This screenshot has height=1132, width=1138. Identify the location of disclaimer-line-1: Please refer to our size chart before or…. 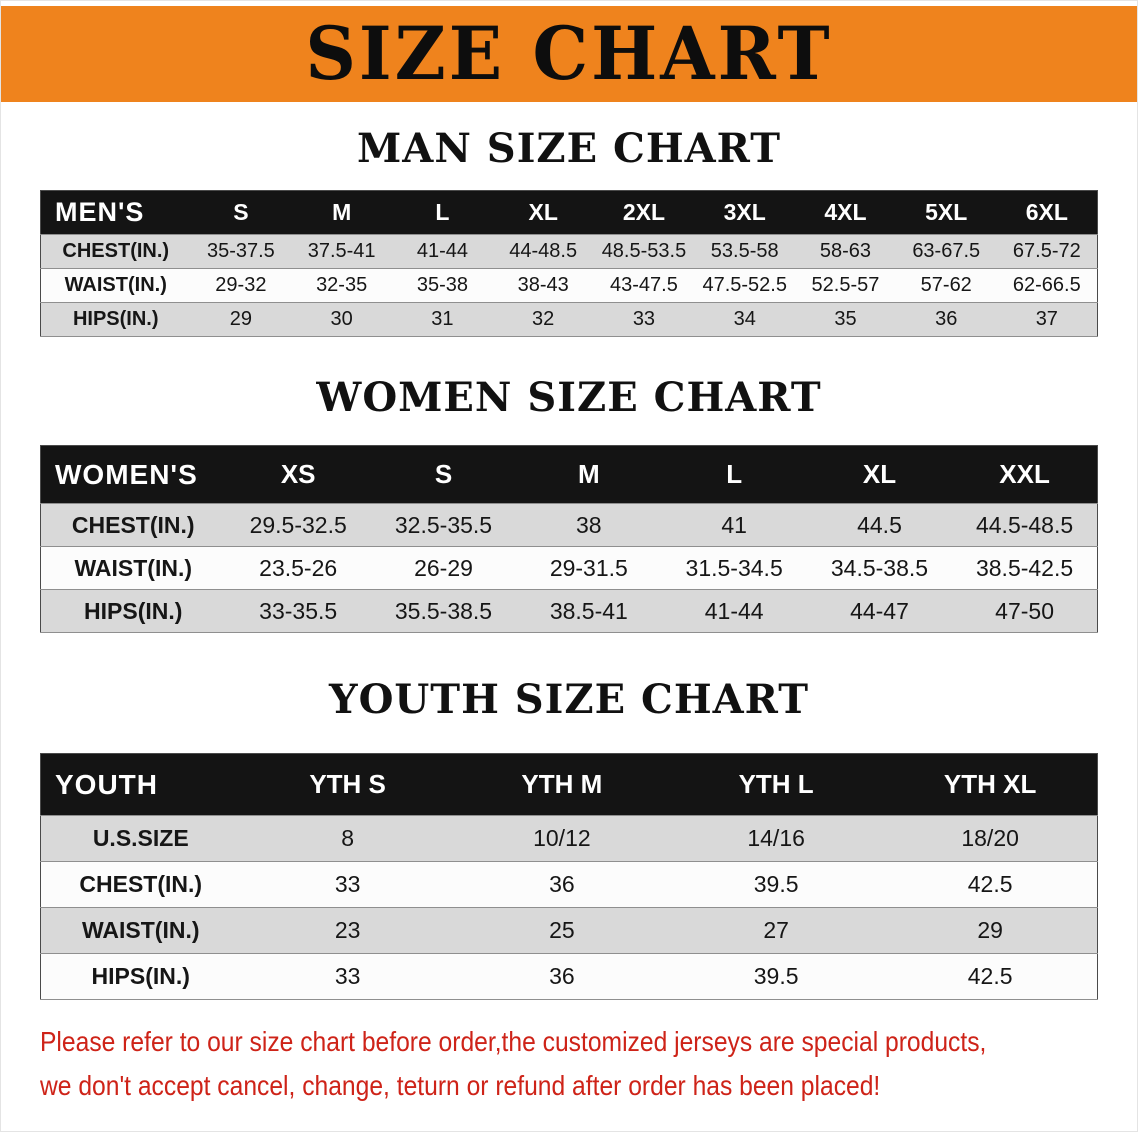
(513, 1041).